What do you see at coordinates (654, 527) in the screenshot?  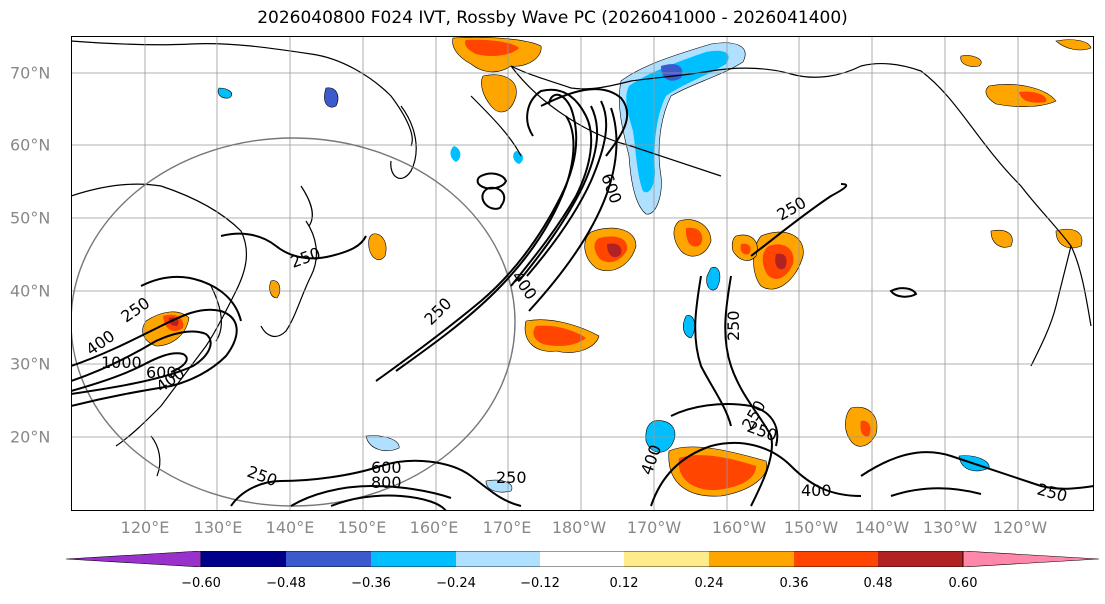 I see `lon-label: 170°W` at bounding box center [654, 527].